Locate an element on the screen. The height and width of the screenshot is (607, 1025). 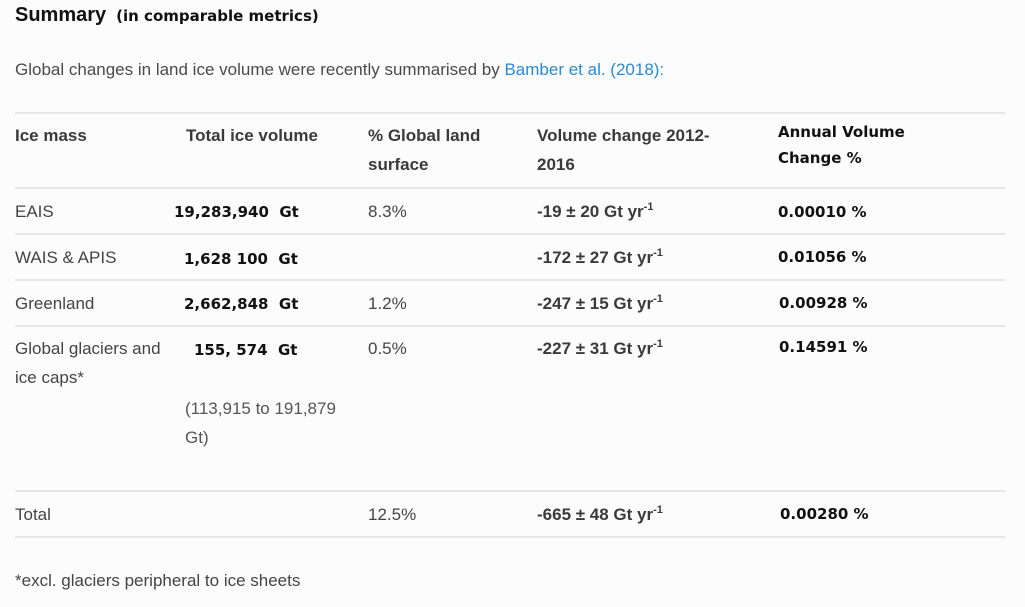
header-land-surface: % Global land surface is located at coordinates (424, 150).